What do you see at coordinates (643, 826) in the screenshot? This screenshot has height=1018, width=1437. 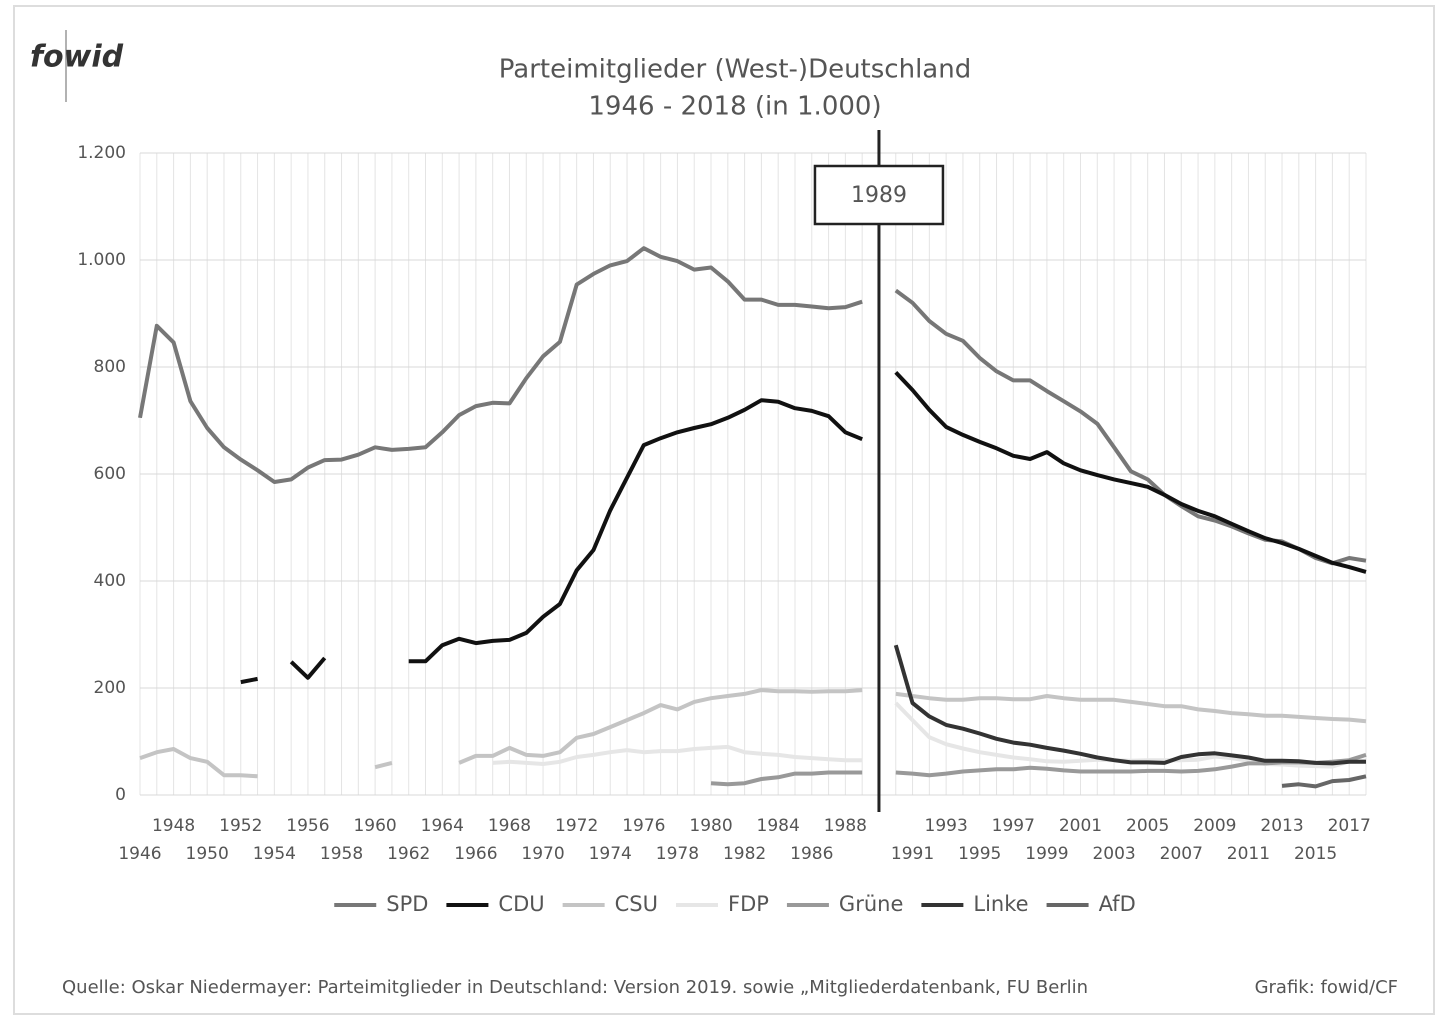 I see `x-tick-label: 1976` at bounding box center [643, 826].